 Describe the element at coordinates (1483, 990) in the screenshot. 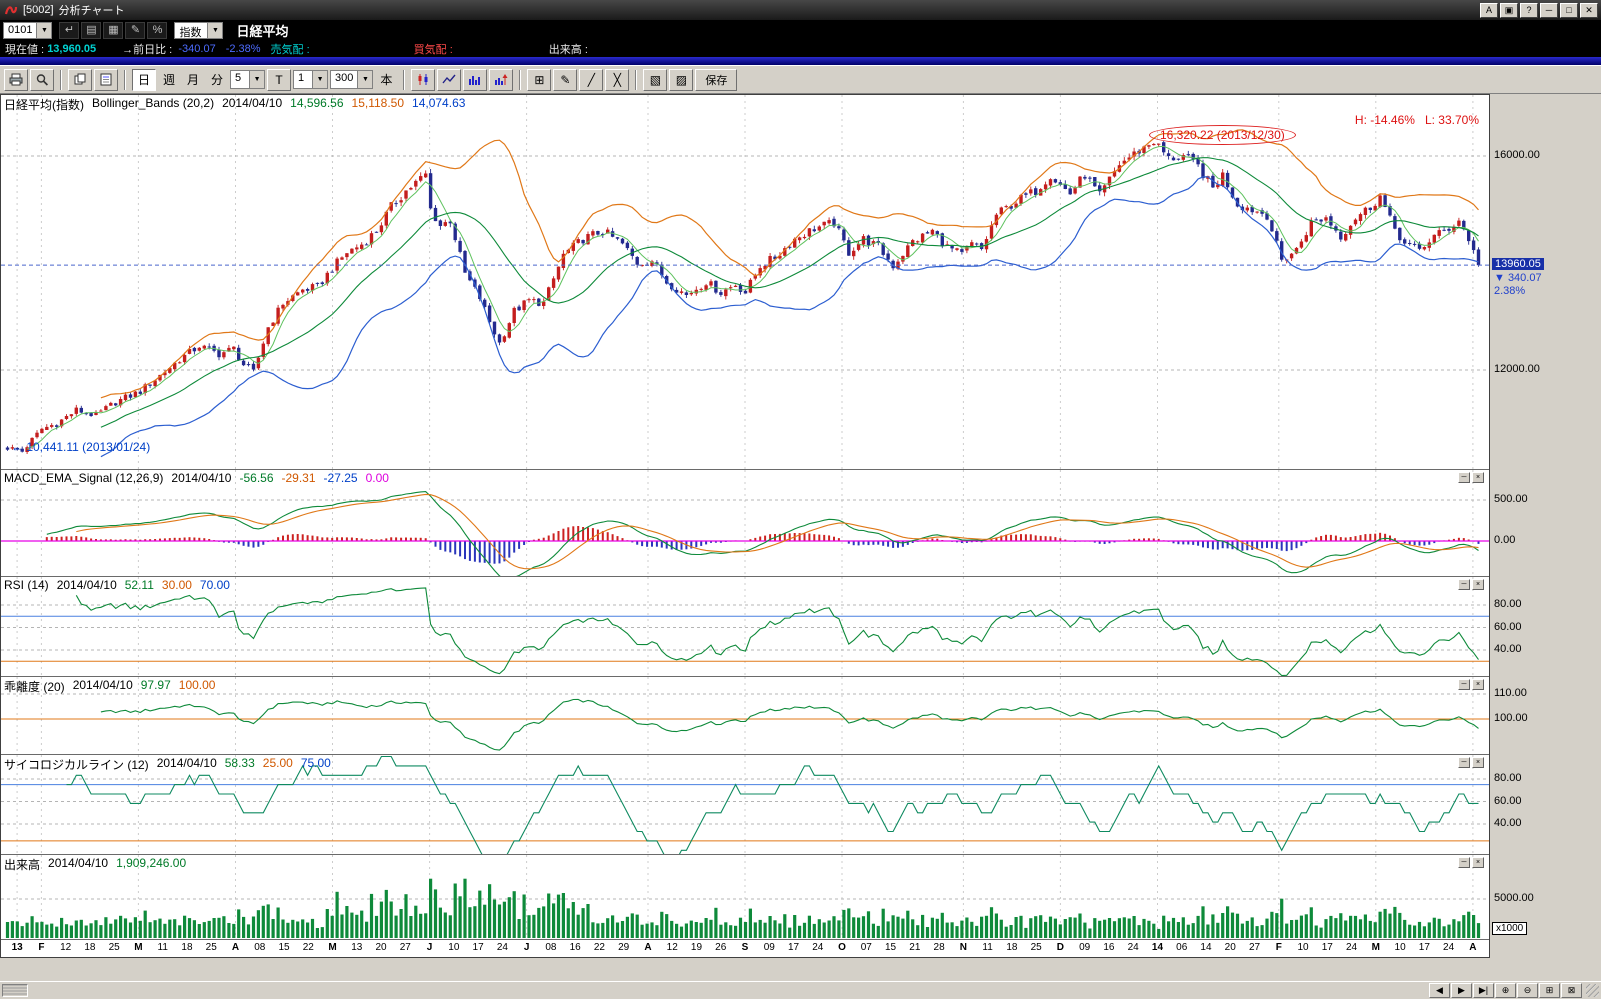

I see `jump-latest-button: ▶|` at that location.